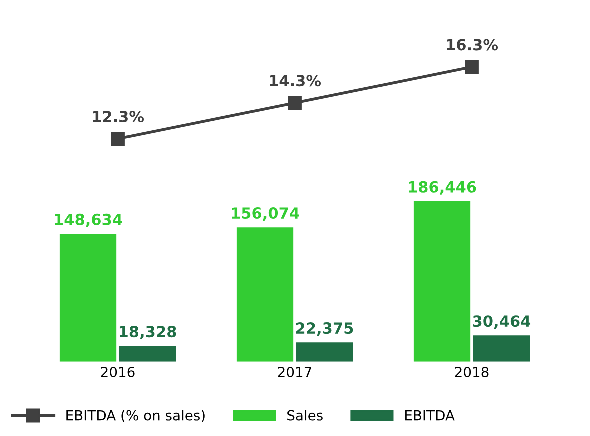 The image size is (590, 436). I want to click on data-label: 186,446, so click(442, 188).